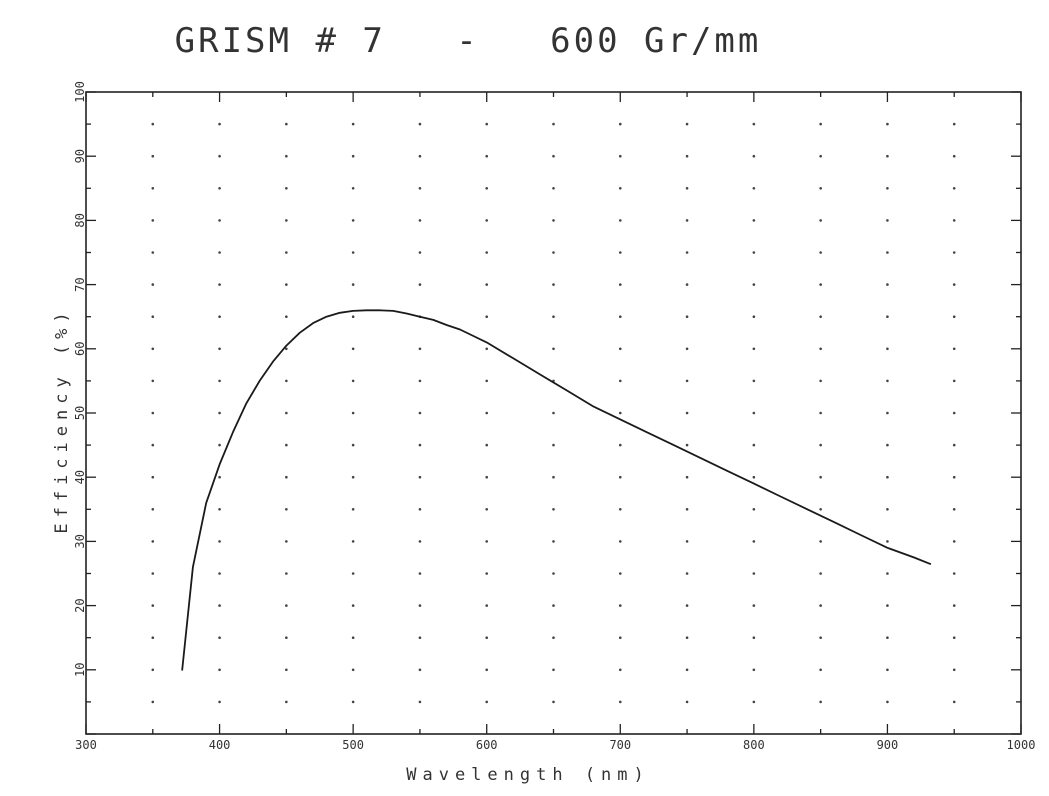 This screenshot has height=796, width=1049. I want to click on y-tick-label: 50, so click(80, 413).